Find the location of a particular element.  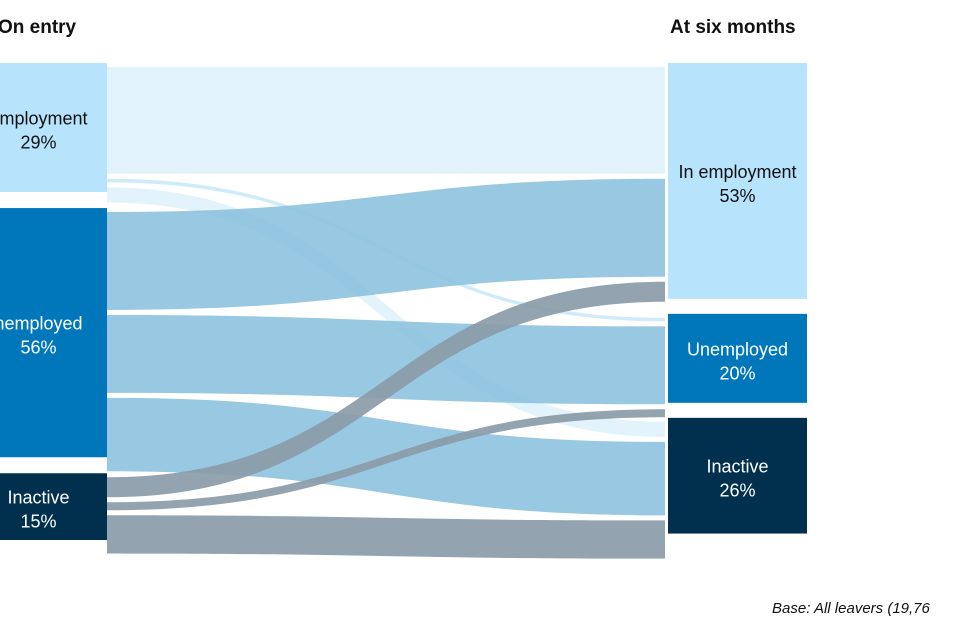

source-node-percent-emp: 29% is located at coordinates (38, 143).